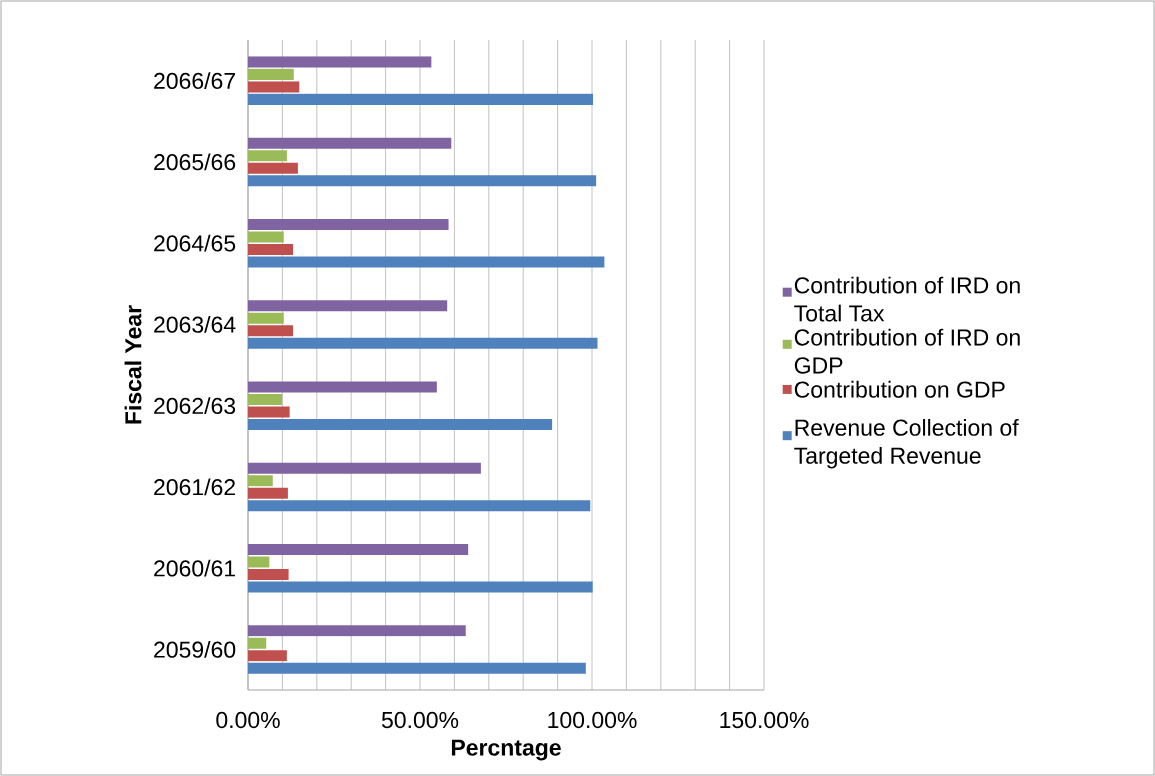 Image resolution: width=1155 pixels, height=776 pixels. Describe the element at coordinates (133, 364) in the screenshot. I see `y-axis-title: Fiscal Year` at that location.